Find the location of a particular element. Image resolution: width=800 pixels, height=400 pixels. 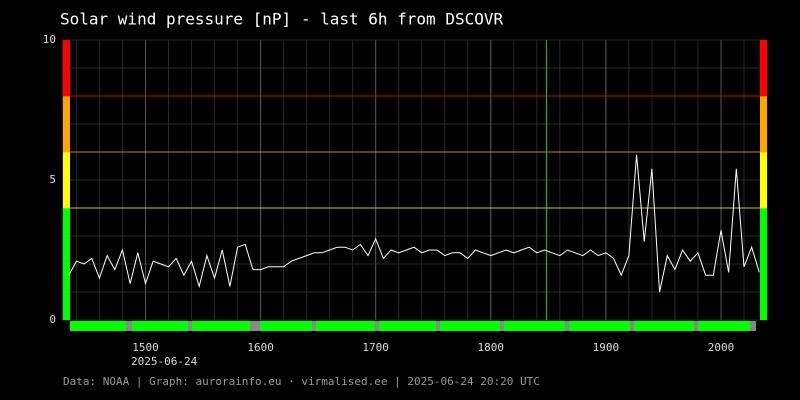

y-tick-label: 5 is located at coordinates (52, 179).